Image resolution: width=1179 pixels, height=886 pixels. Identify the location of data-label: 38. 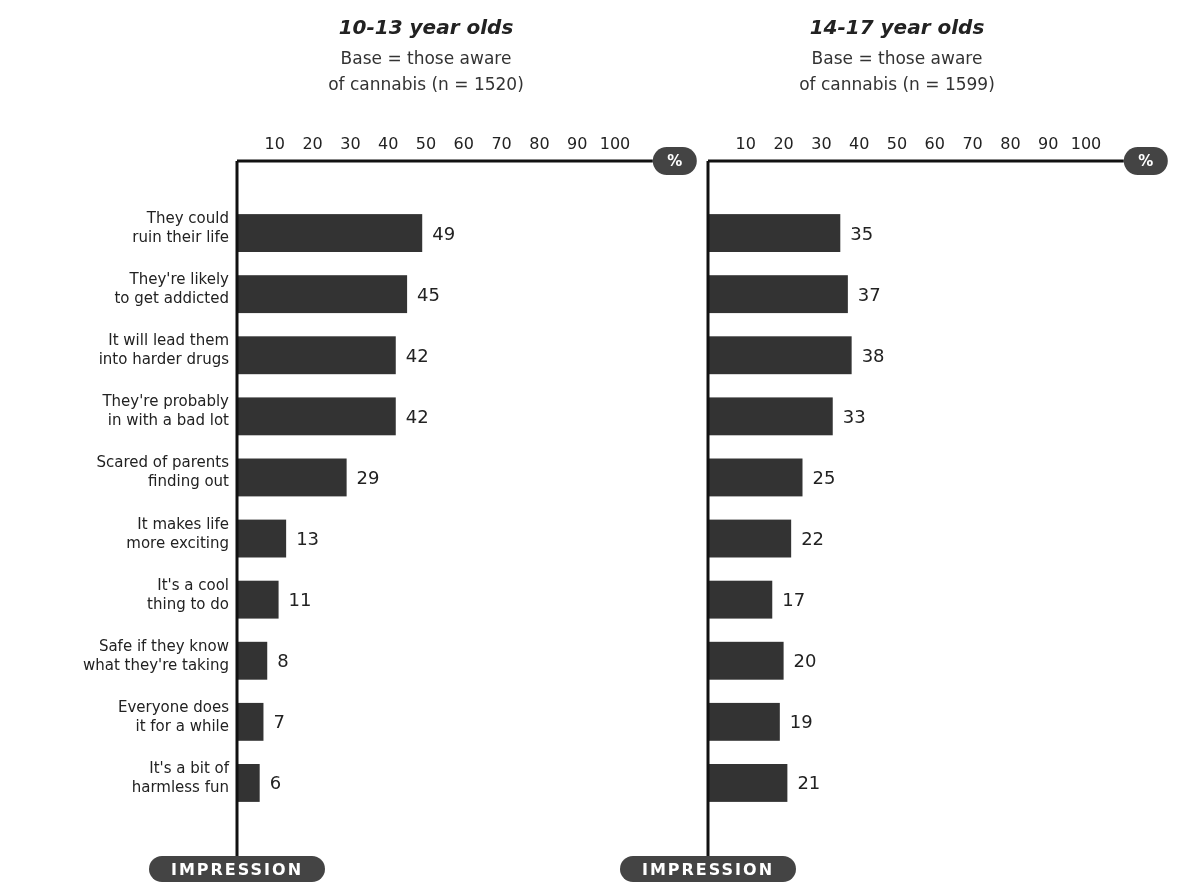
(873, 355).